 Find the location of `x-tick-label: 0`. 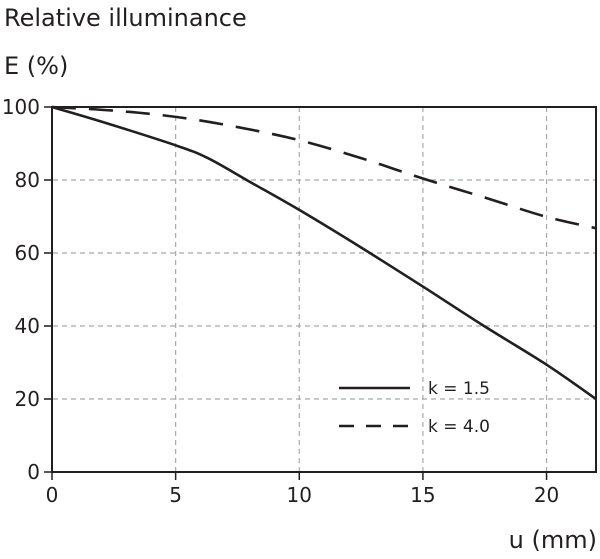

x-tick-label: 0 is located at coordinates (52, 495).